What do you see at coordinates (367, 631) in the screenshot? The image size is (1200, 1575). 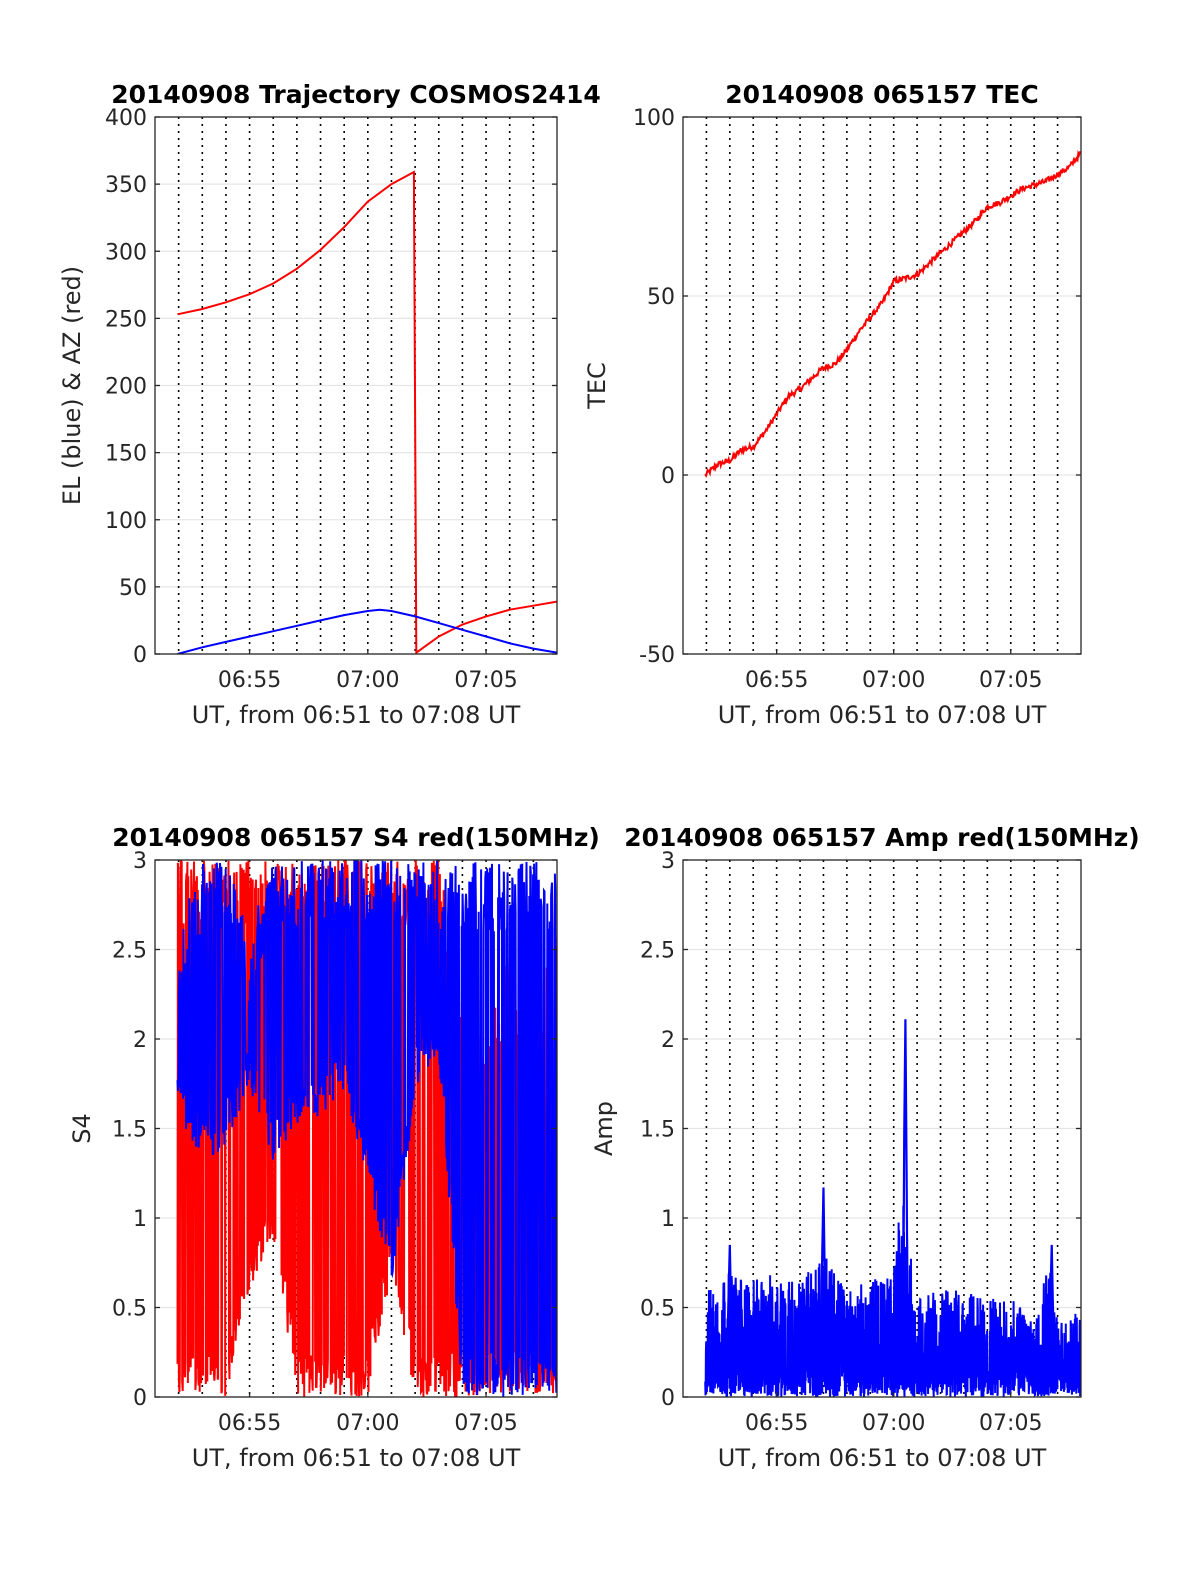 I see `trajectory-series-1-line` at bounding box center [367, 631].